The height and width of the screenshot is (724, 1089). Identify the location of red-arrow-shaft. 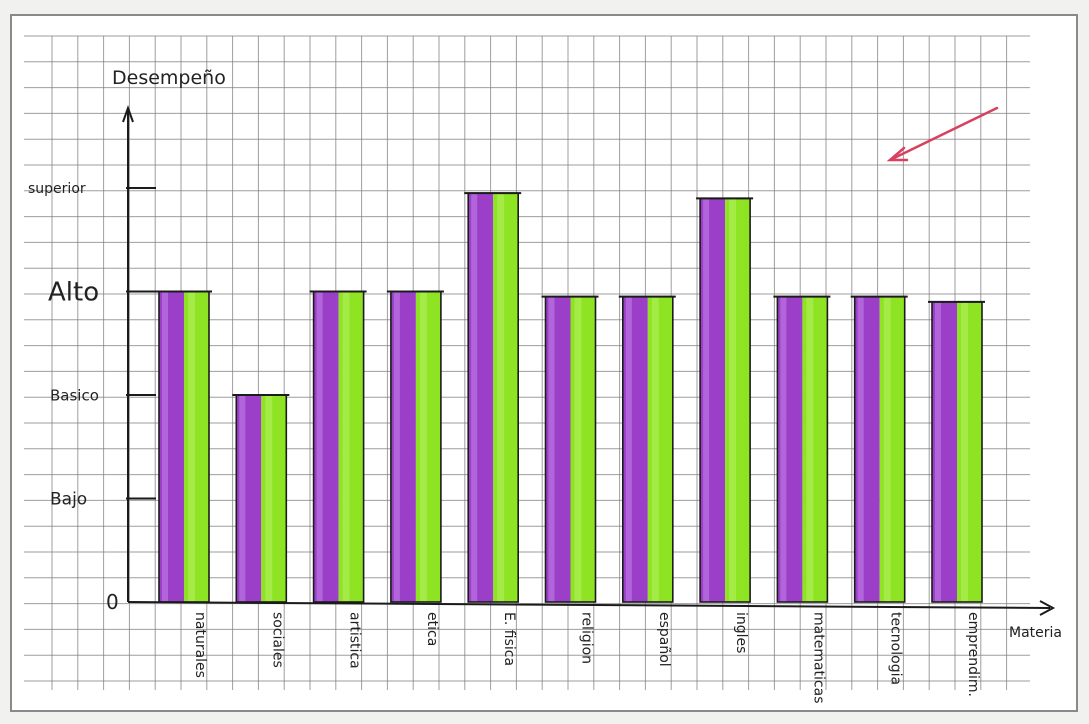
(943, 134).